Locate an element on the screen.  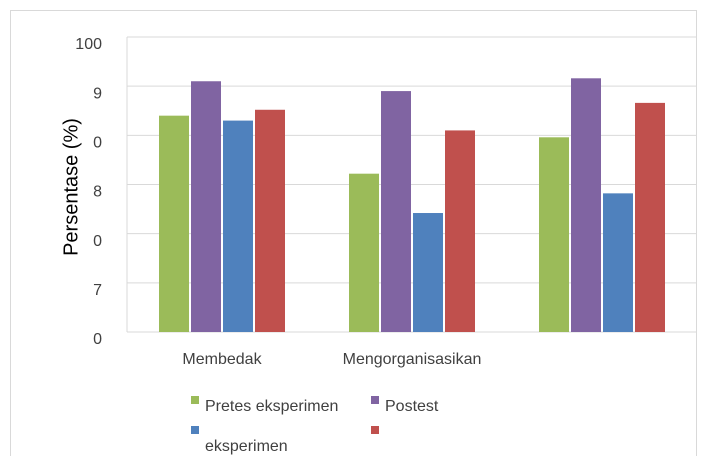
x-tick-label: Membedak is located at coordinates (222, 359).